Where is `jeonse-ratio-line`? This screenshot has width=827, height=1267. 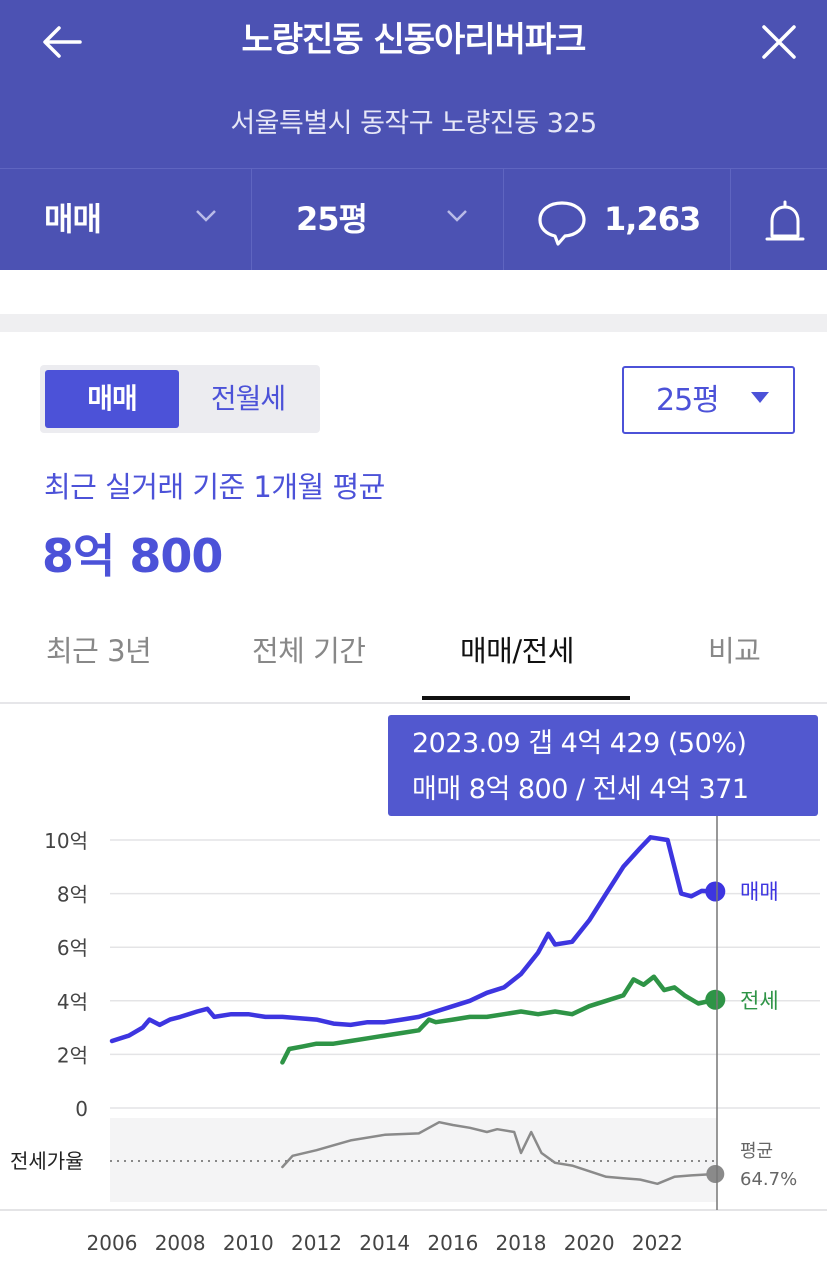 jeonse-ratio-line is located at coordinates (499, 1153).